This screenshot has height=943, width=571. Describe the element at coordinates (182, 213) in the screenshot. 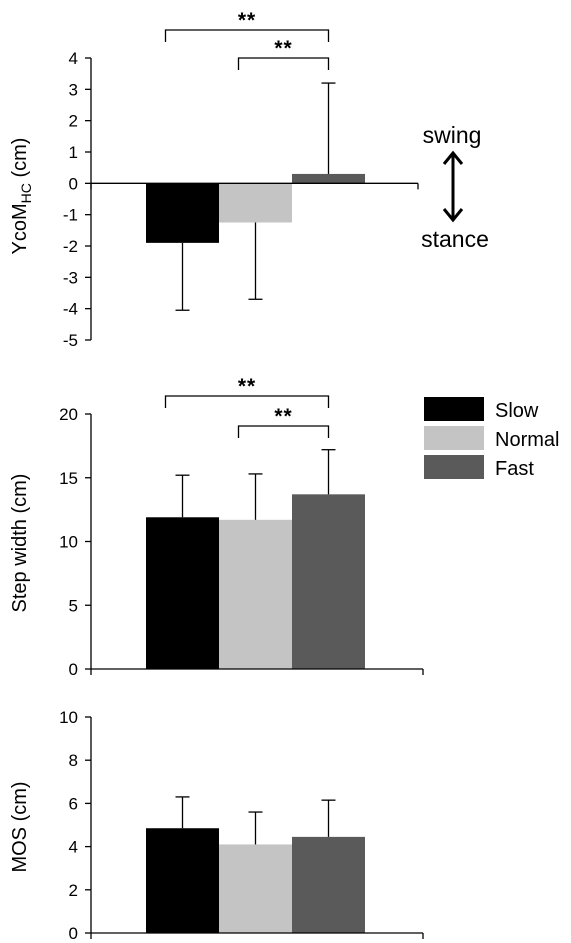

I see `ycom-bar-slow` at that location.